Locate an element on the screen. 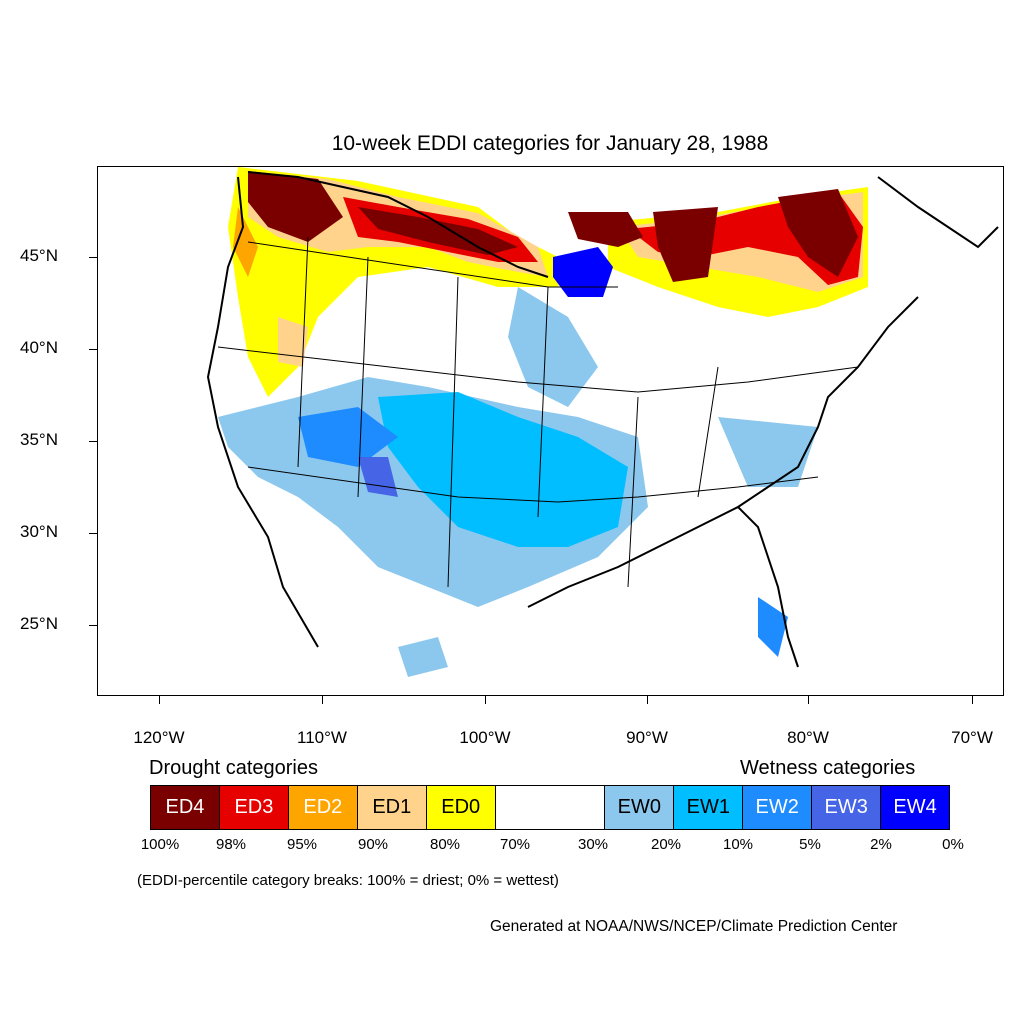  lat-tick-label: 35°N is located at coordinates (39, 439).